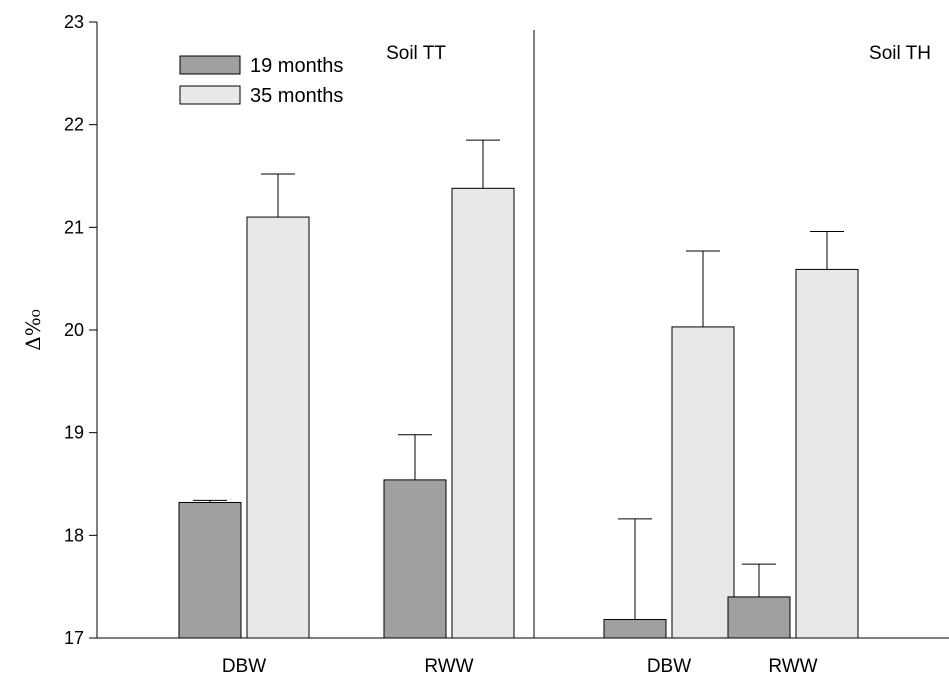 The width and height of the screenshot is (949, 683). What do you see at coordinates (210, 95) in the screenshot?
I see `legend-swatch-35-months` at bounding box center [210, 95].